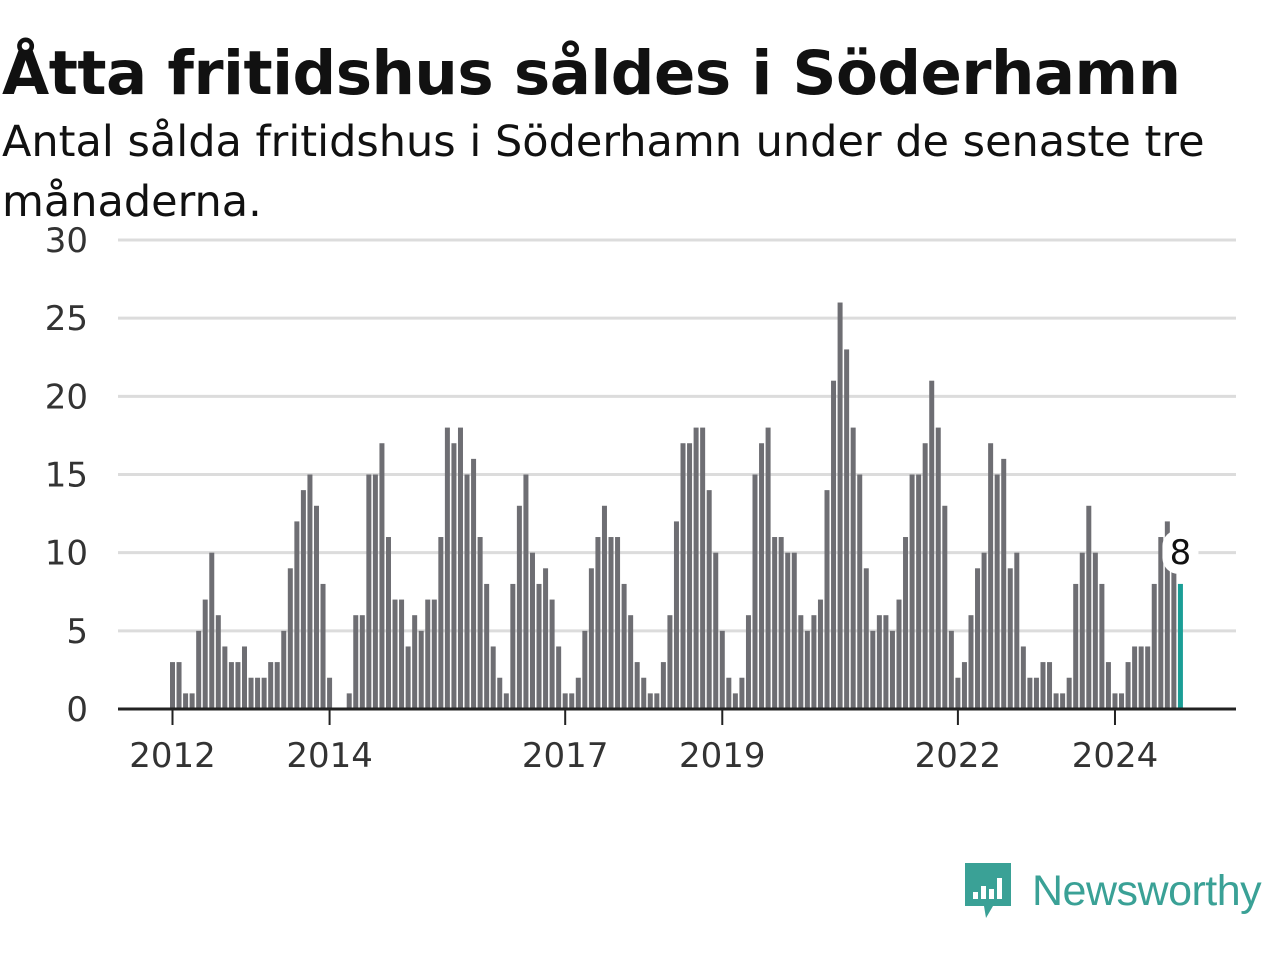  What do you see at coordinates (66, 397) in the screenshot?
I see `y-tick-label: 20` at bounding box center [66, 397].